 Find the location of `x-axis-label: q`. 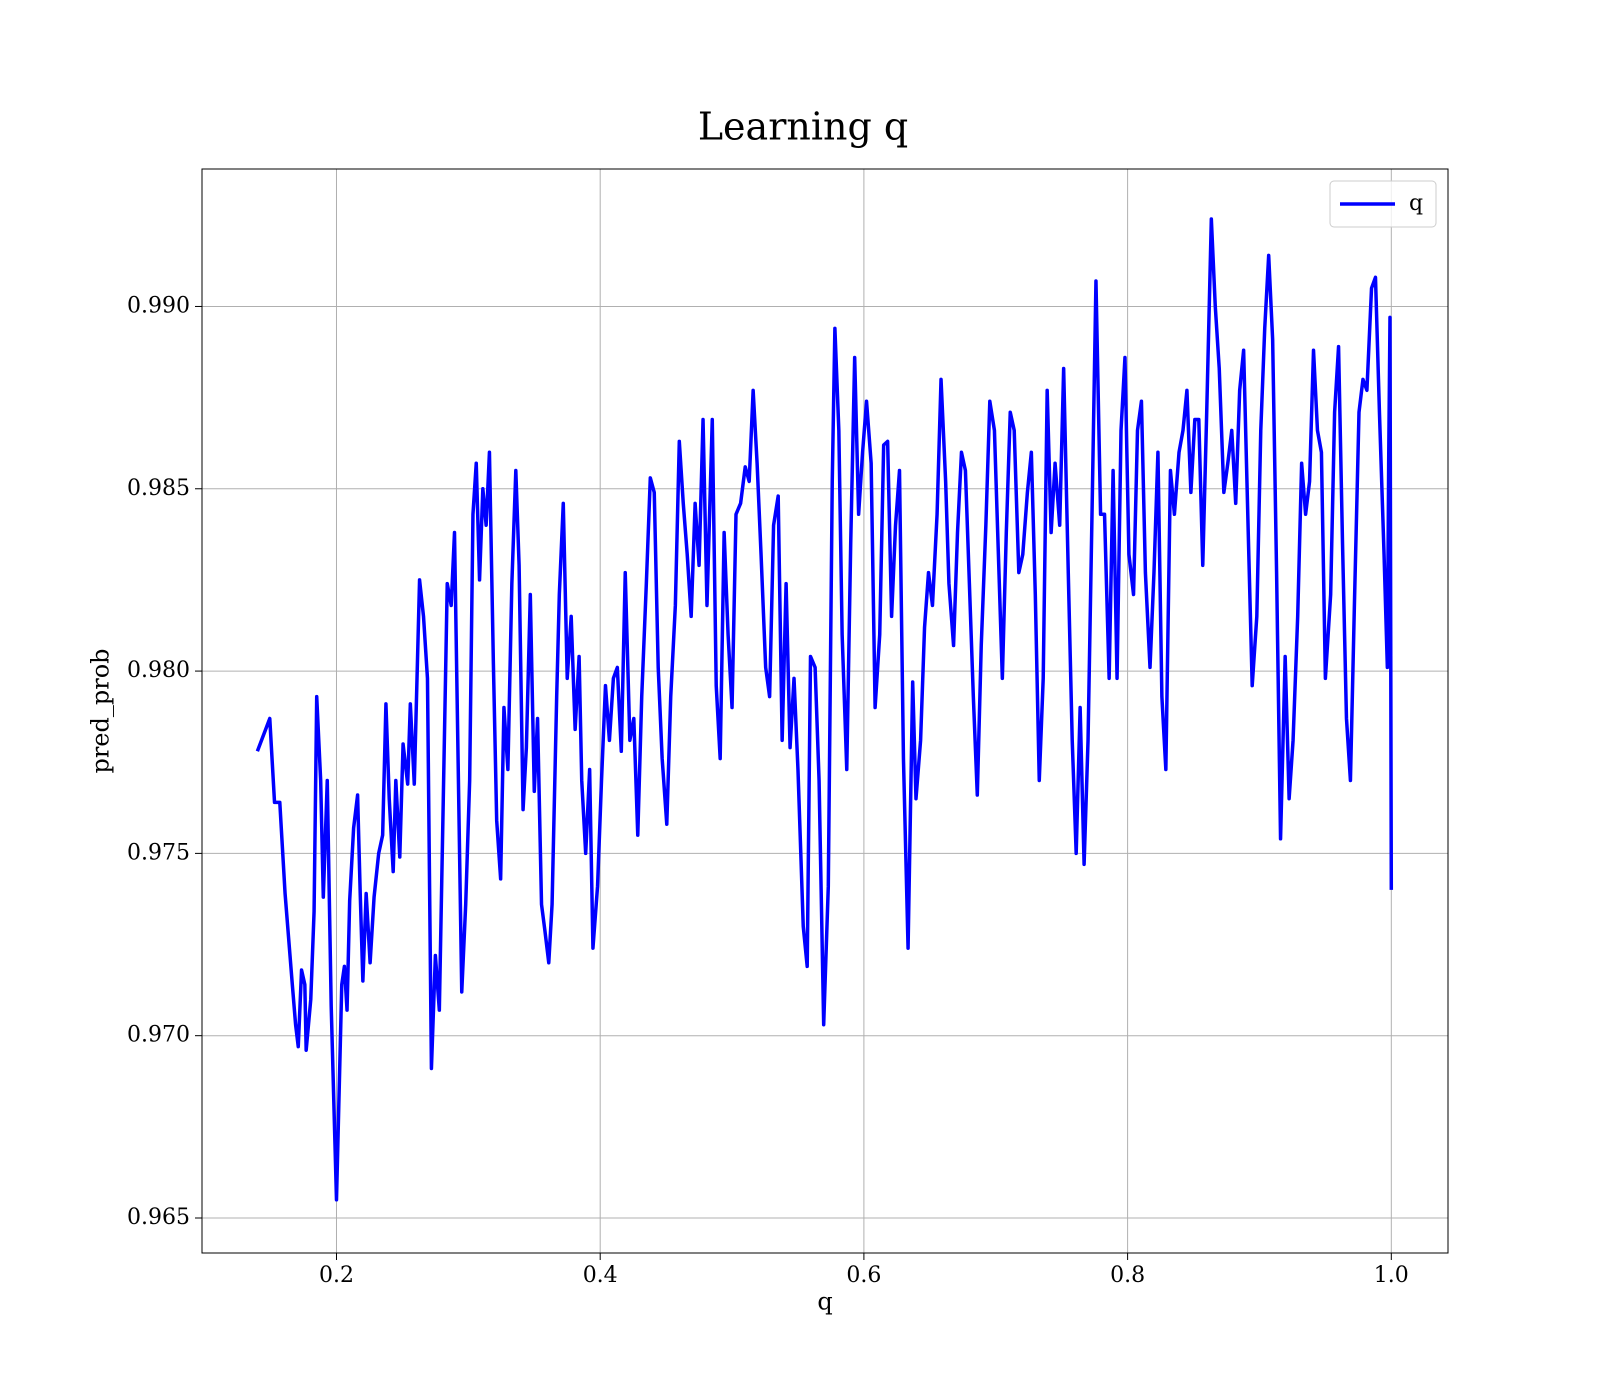

x-axis-label: q is located at coordinates (824, 1302).